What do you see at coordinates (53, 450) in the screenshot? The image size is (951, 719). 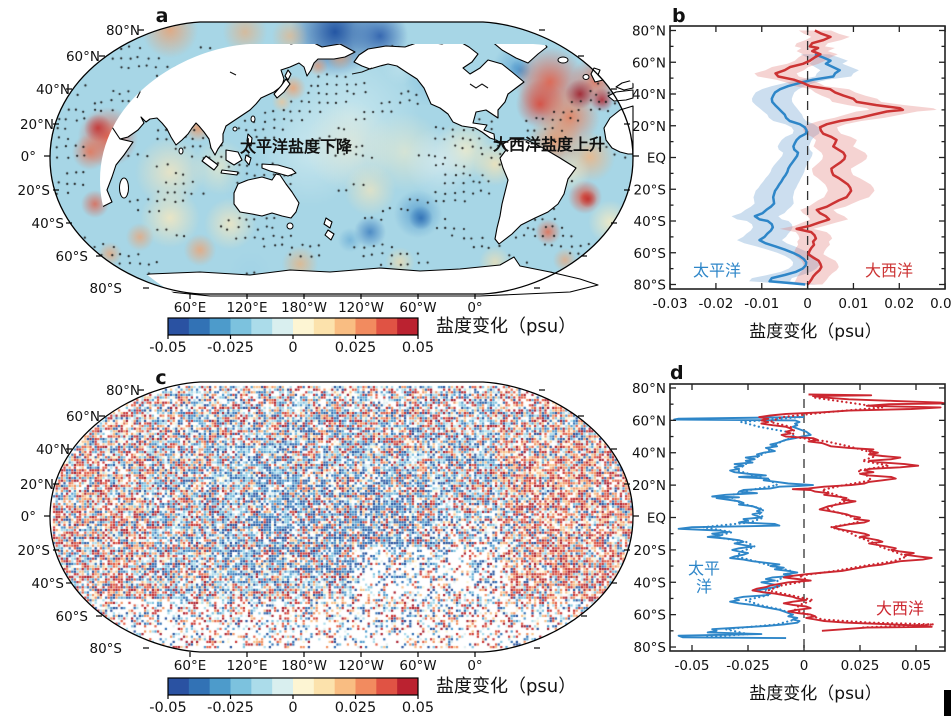 I see `map-lat-label: 40°N` at bounding box center [53, 450].